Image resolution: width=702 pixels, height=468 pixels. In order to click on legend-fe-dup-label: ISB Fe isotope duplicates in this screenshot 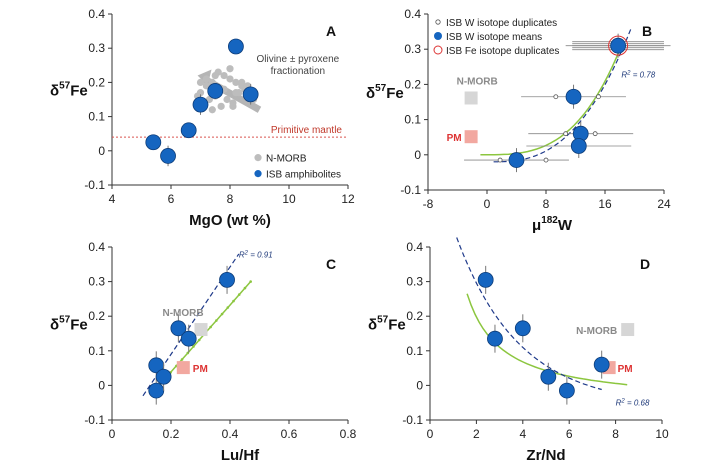, I will do `click(502, 51)`.